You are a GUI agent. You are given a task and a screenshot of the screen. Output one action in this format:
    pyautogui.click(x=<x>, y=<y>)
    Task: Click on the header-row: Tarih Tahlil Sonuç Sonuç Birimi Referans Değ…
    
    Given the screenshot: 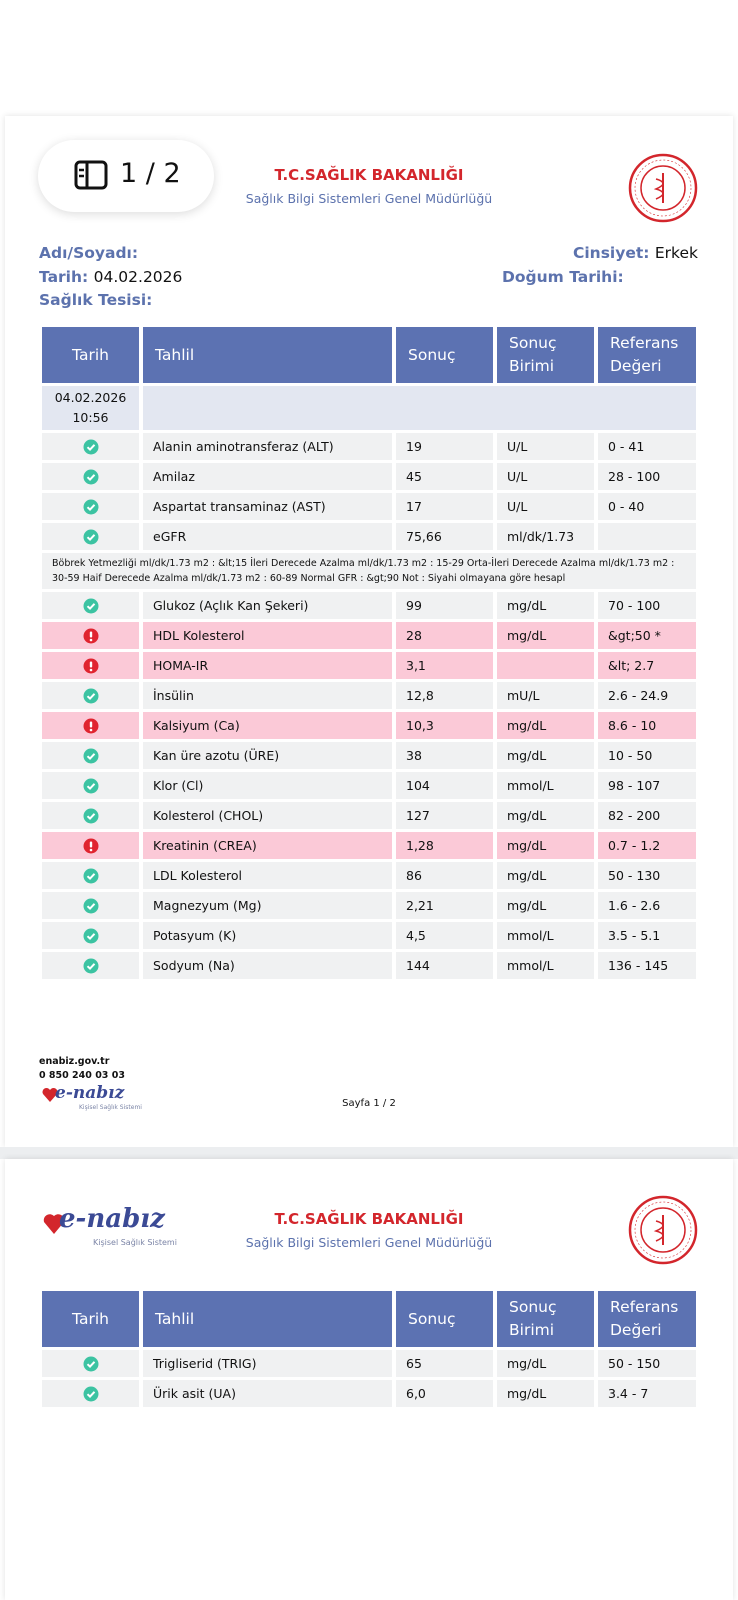 What is the action you would take?
    pyautogui.click(x=369, y=355)
    